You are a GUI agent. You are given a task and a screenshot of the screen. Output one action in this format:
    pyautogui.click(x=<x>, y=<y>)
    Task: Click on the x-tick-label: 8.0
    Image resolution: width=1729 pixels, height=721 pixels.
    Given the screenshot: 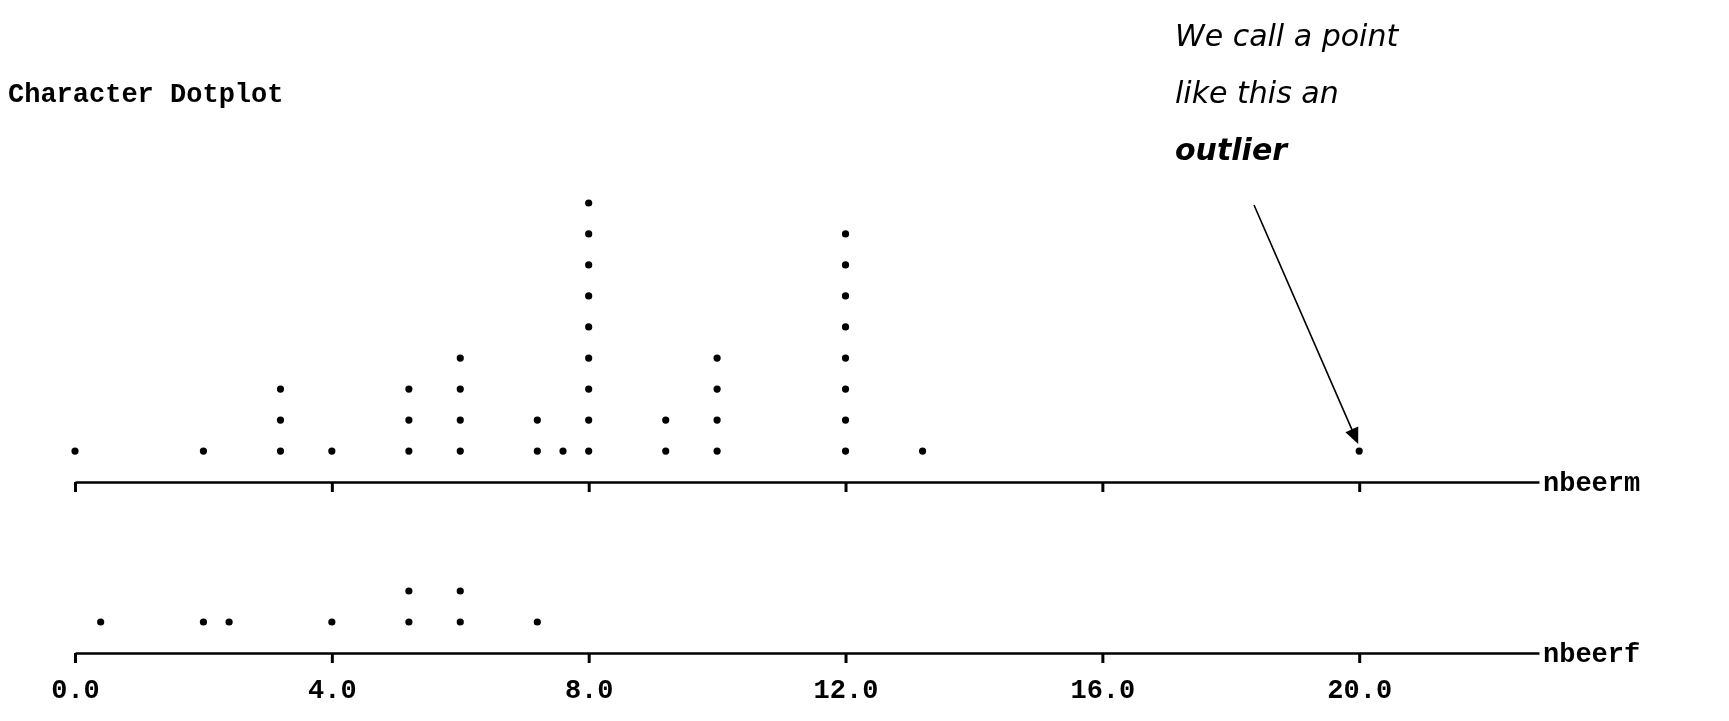 What is the action you would take?
    pyautogui.click(x=589, y=691)
    